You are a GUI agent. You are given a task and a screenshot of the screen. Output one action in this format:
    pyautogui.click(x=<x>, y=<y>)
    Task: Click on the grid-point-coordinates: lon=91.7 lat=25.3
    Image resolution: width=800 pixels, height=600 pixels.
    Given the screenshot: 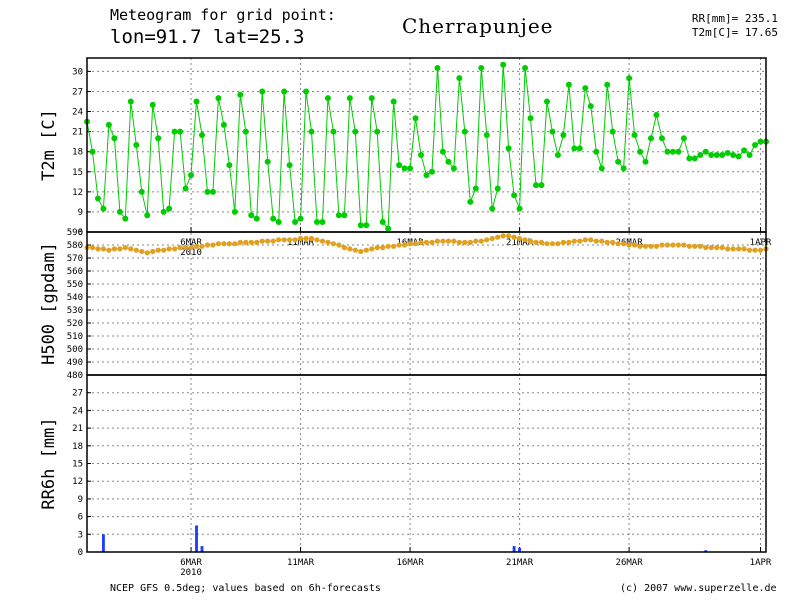 What is the action you would take?
    pyautogui.click(x=207, y=37)
    